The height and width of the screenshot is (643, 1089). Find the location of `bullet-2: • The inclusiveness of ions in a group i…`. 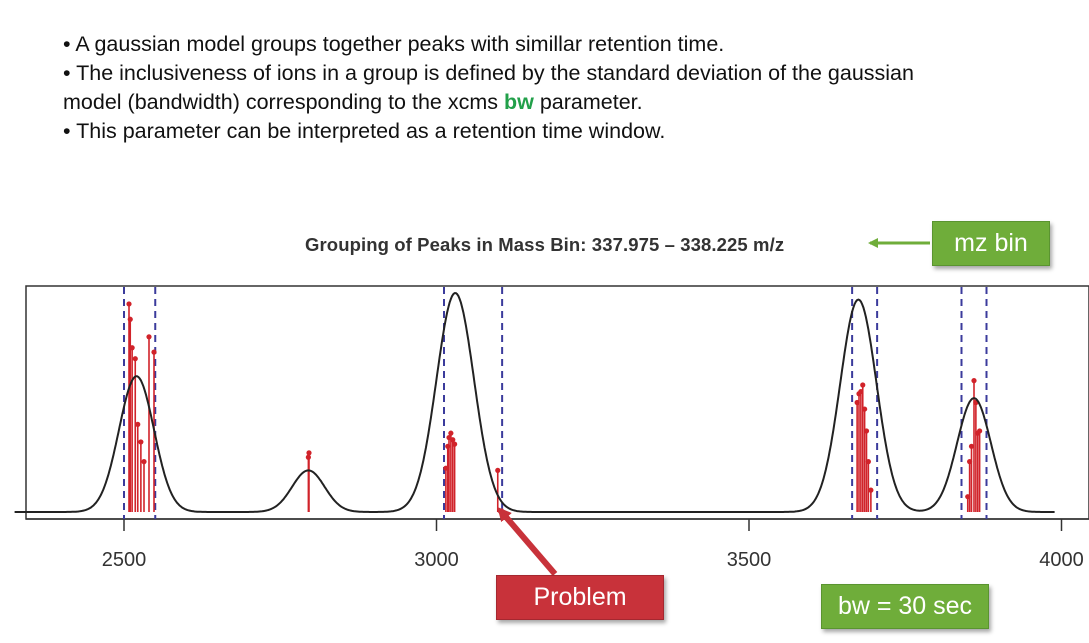

bullet-2: • The inclusiveness of ions in a group i… is located at coordinates (488, 87).